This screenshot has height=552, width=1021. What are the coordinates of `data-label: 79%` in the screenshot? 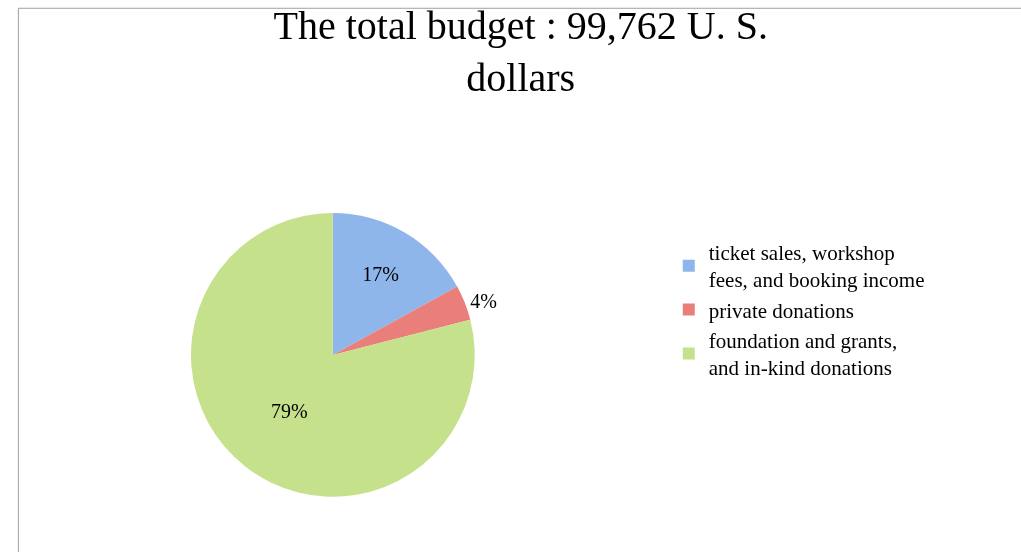 It's located at (289, 410).